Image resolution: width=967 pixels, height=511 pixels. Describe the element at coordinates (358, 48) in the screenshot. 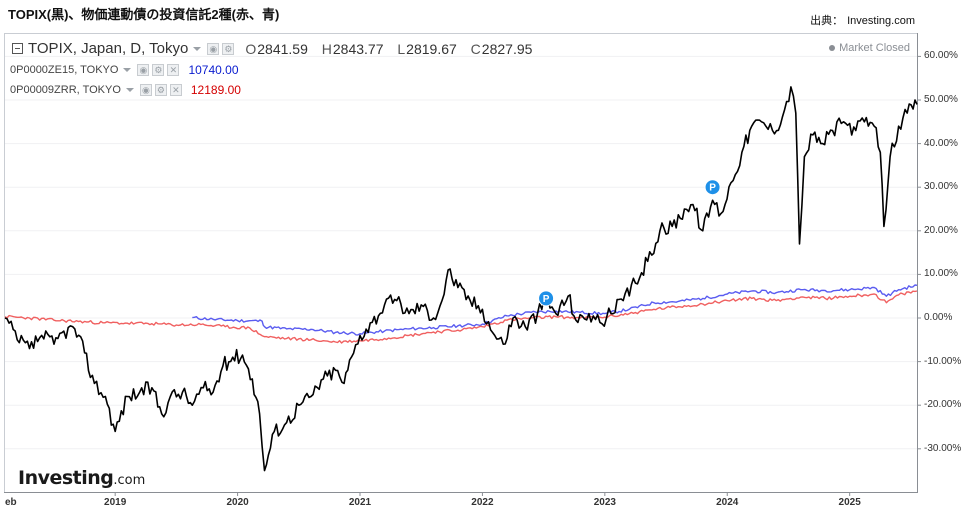

I see `high-value: 2843.77` at that location.